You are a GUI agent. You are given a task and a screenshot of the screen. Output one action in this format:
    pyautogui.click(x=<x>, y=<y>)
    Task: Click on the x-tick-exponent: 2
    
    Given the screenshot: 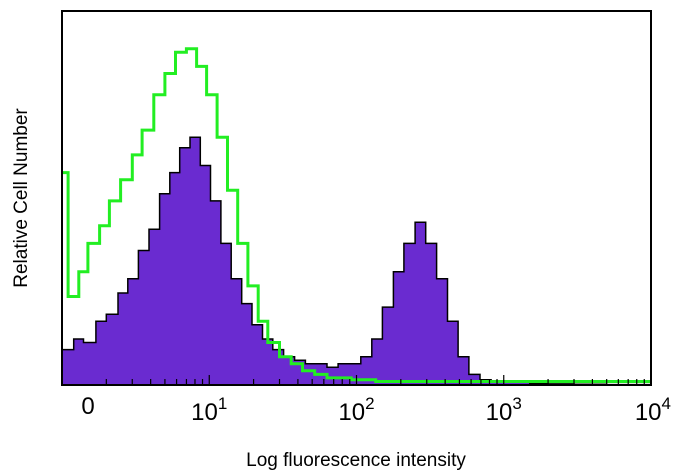 What is the action you would take?
    pyautogui.click(x=369, y=403)
    